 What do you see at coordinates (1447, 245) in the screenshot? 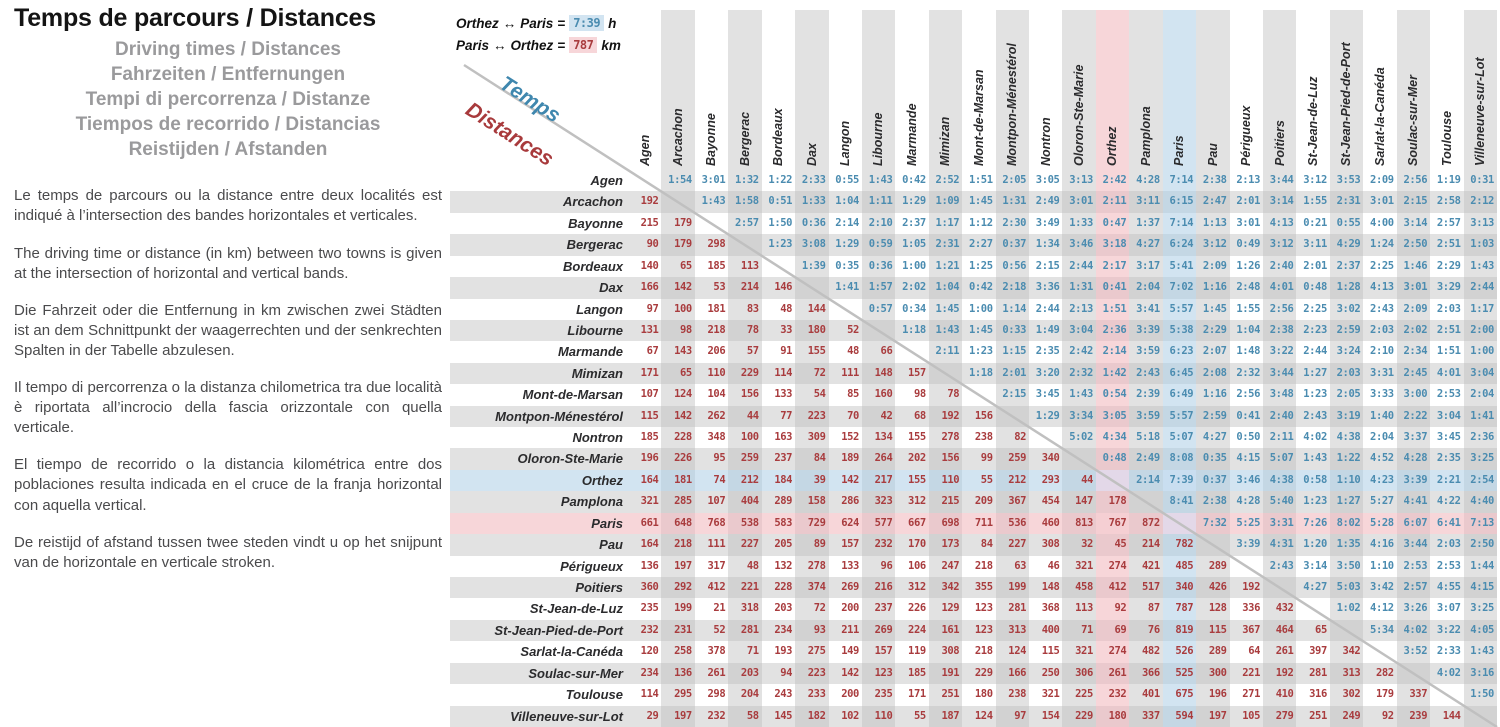
I see `time-cell: 2:51` at bounding box center [1447, 245].